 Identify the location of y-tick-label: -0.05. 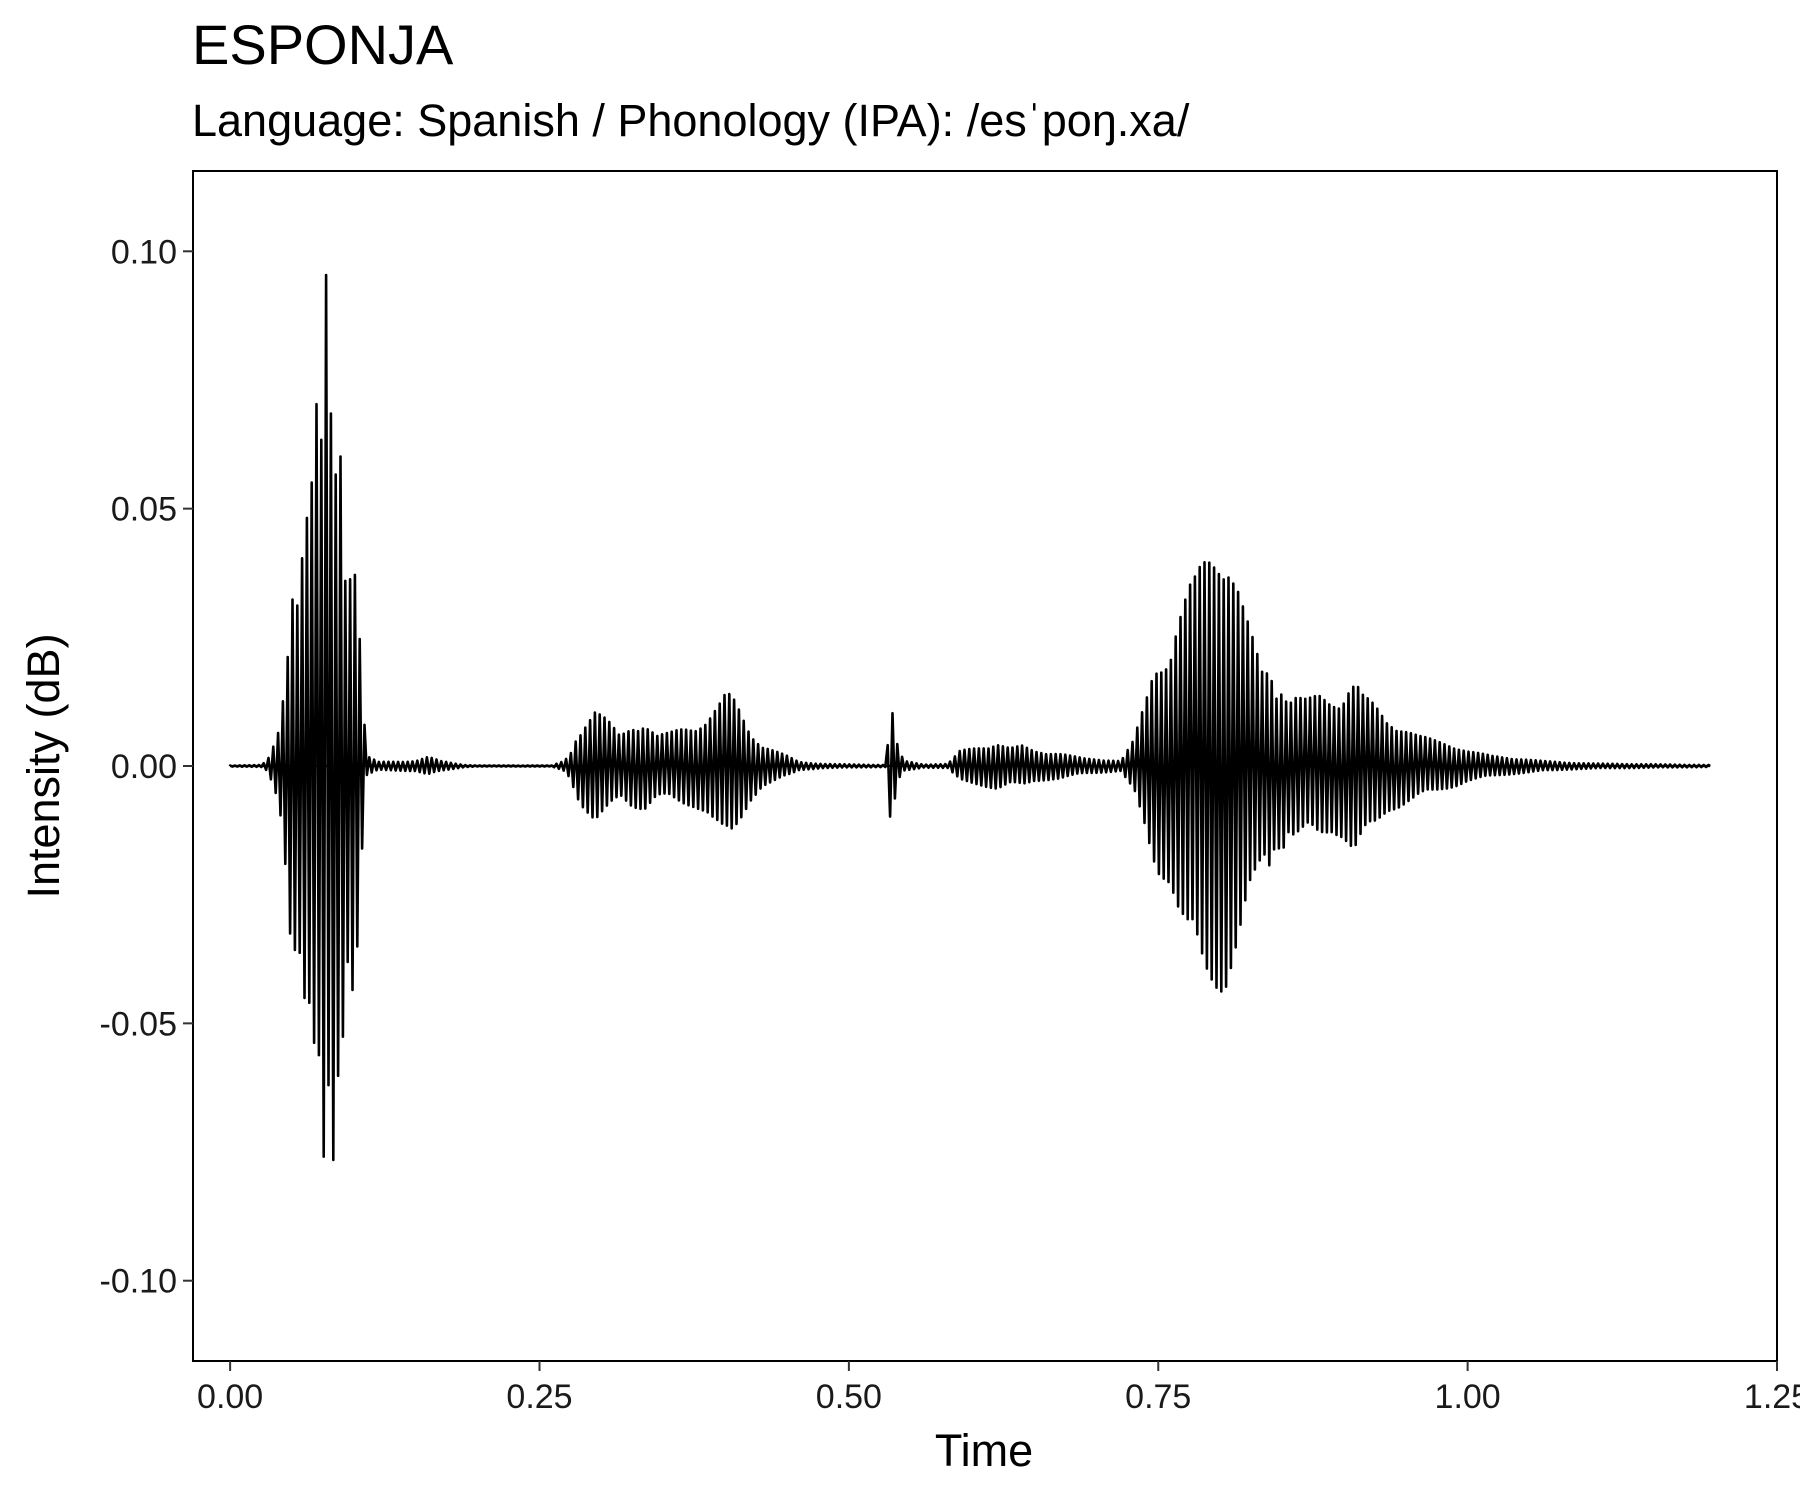
(139, 1024).